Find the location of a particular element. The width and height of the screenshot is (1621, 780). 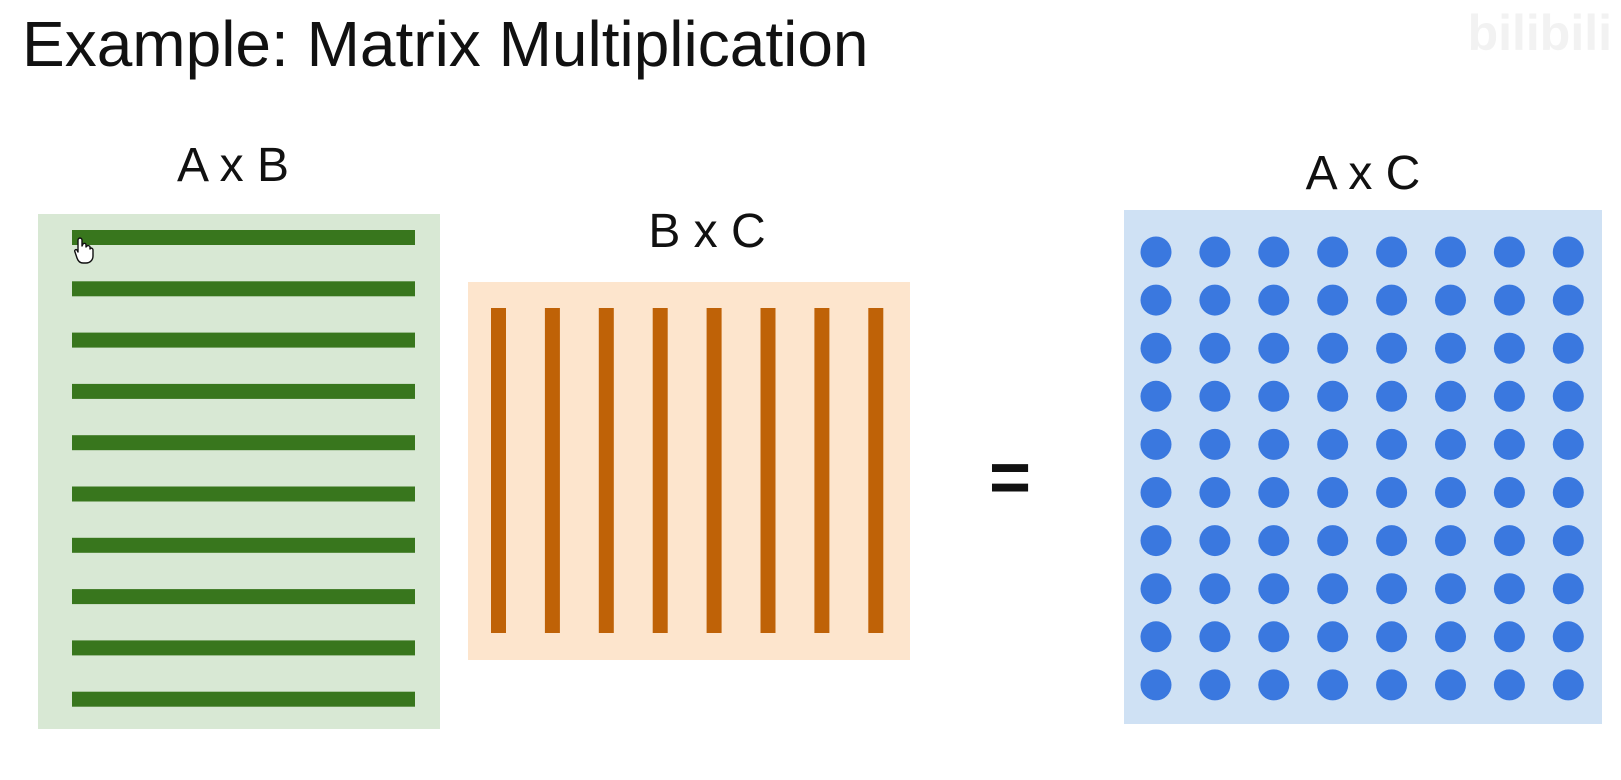

matrix-bc-background is located at coordinates (689, 471).